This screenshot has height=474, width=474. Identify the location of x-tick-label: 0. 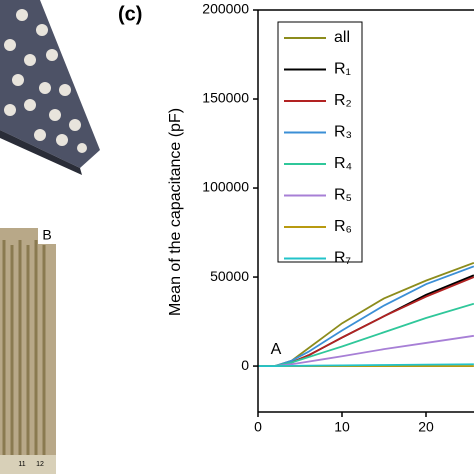
(258, 427).